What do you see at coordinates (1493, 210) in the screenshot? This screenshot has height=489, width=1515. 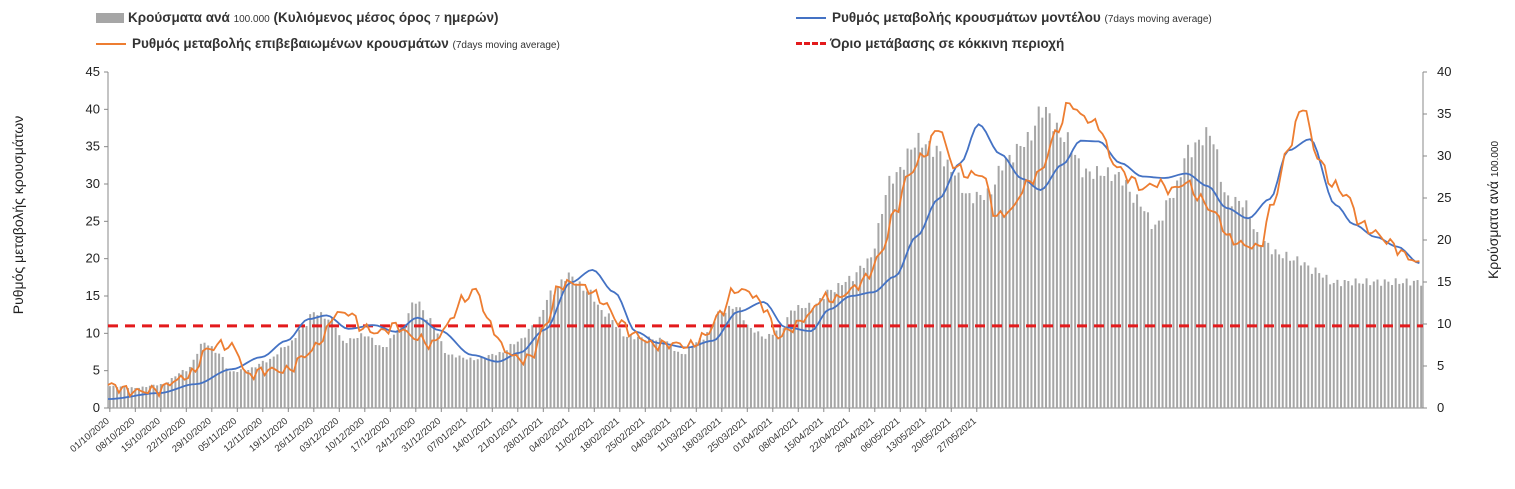 I see `y-axis-right-label: Κρούσματα ανά 100.000` at bounding box center [1493, 210].